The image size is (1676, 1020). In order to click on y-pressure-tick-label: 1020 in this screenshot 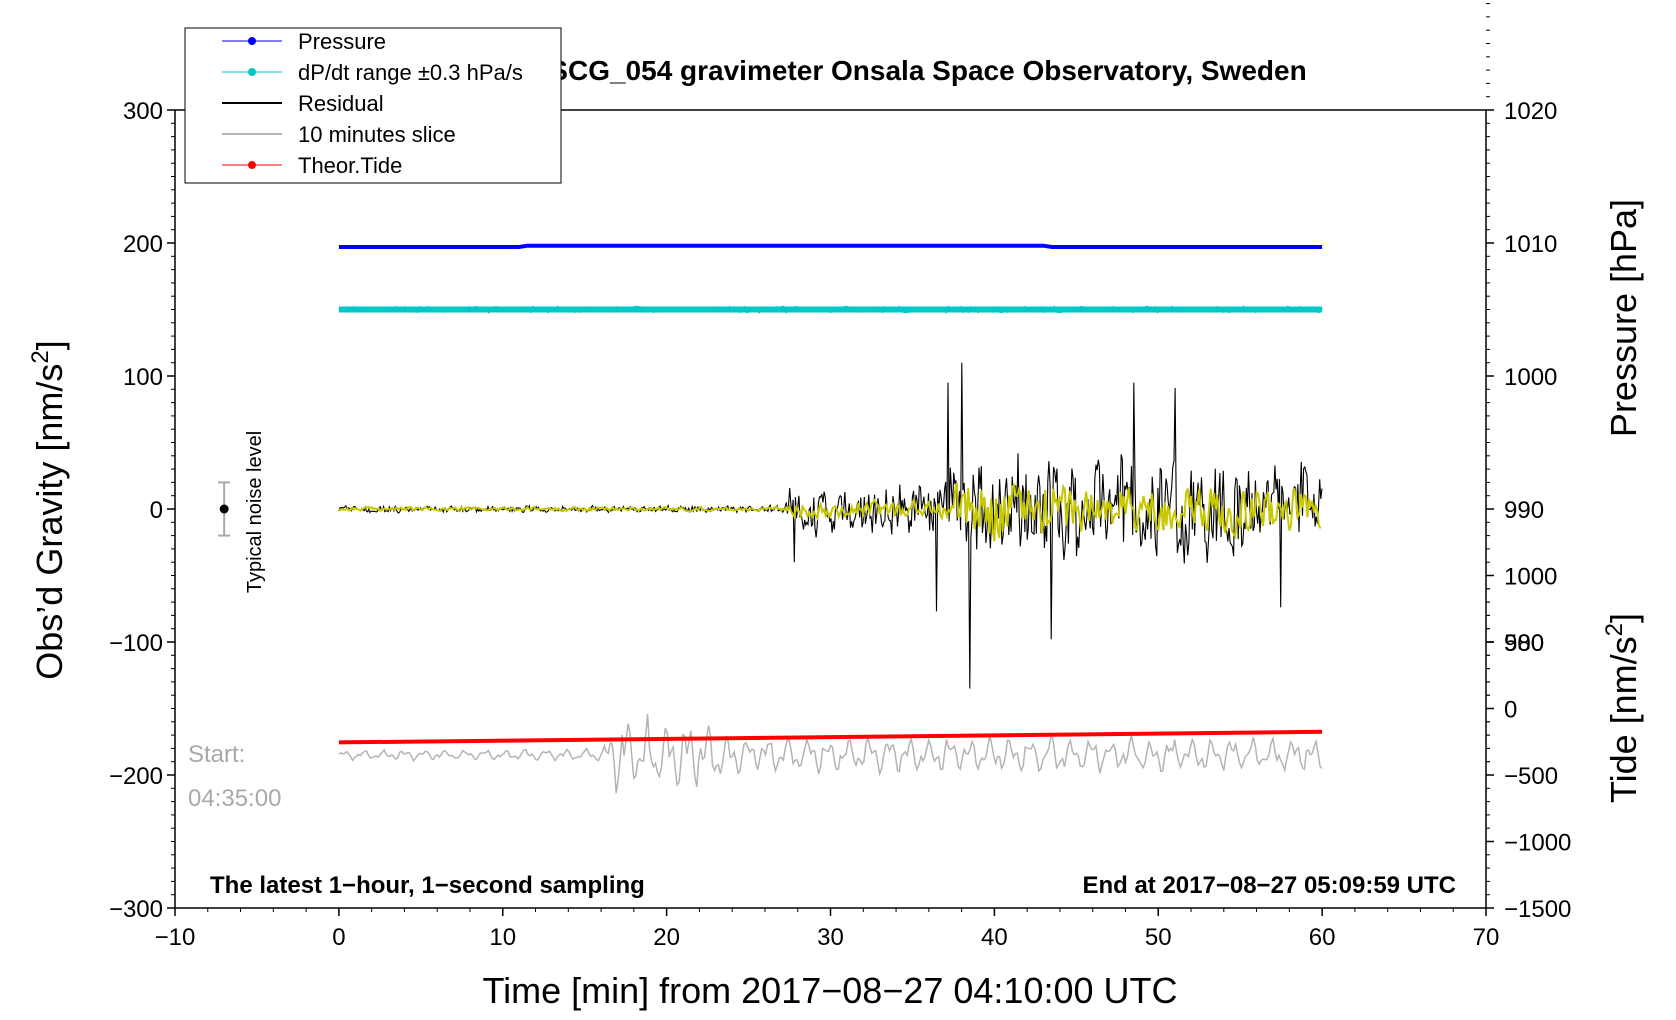, I will do `click(1530, 111)`.